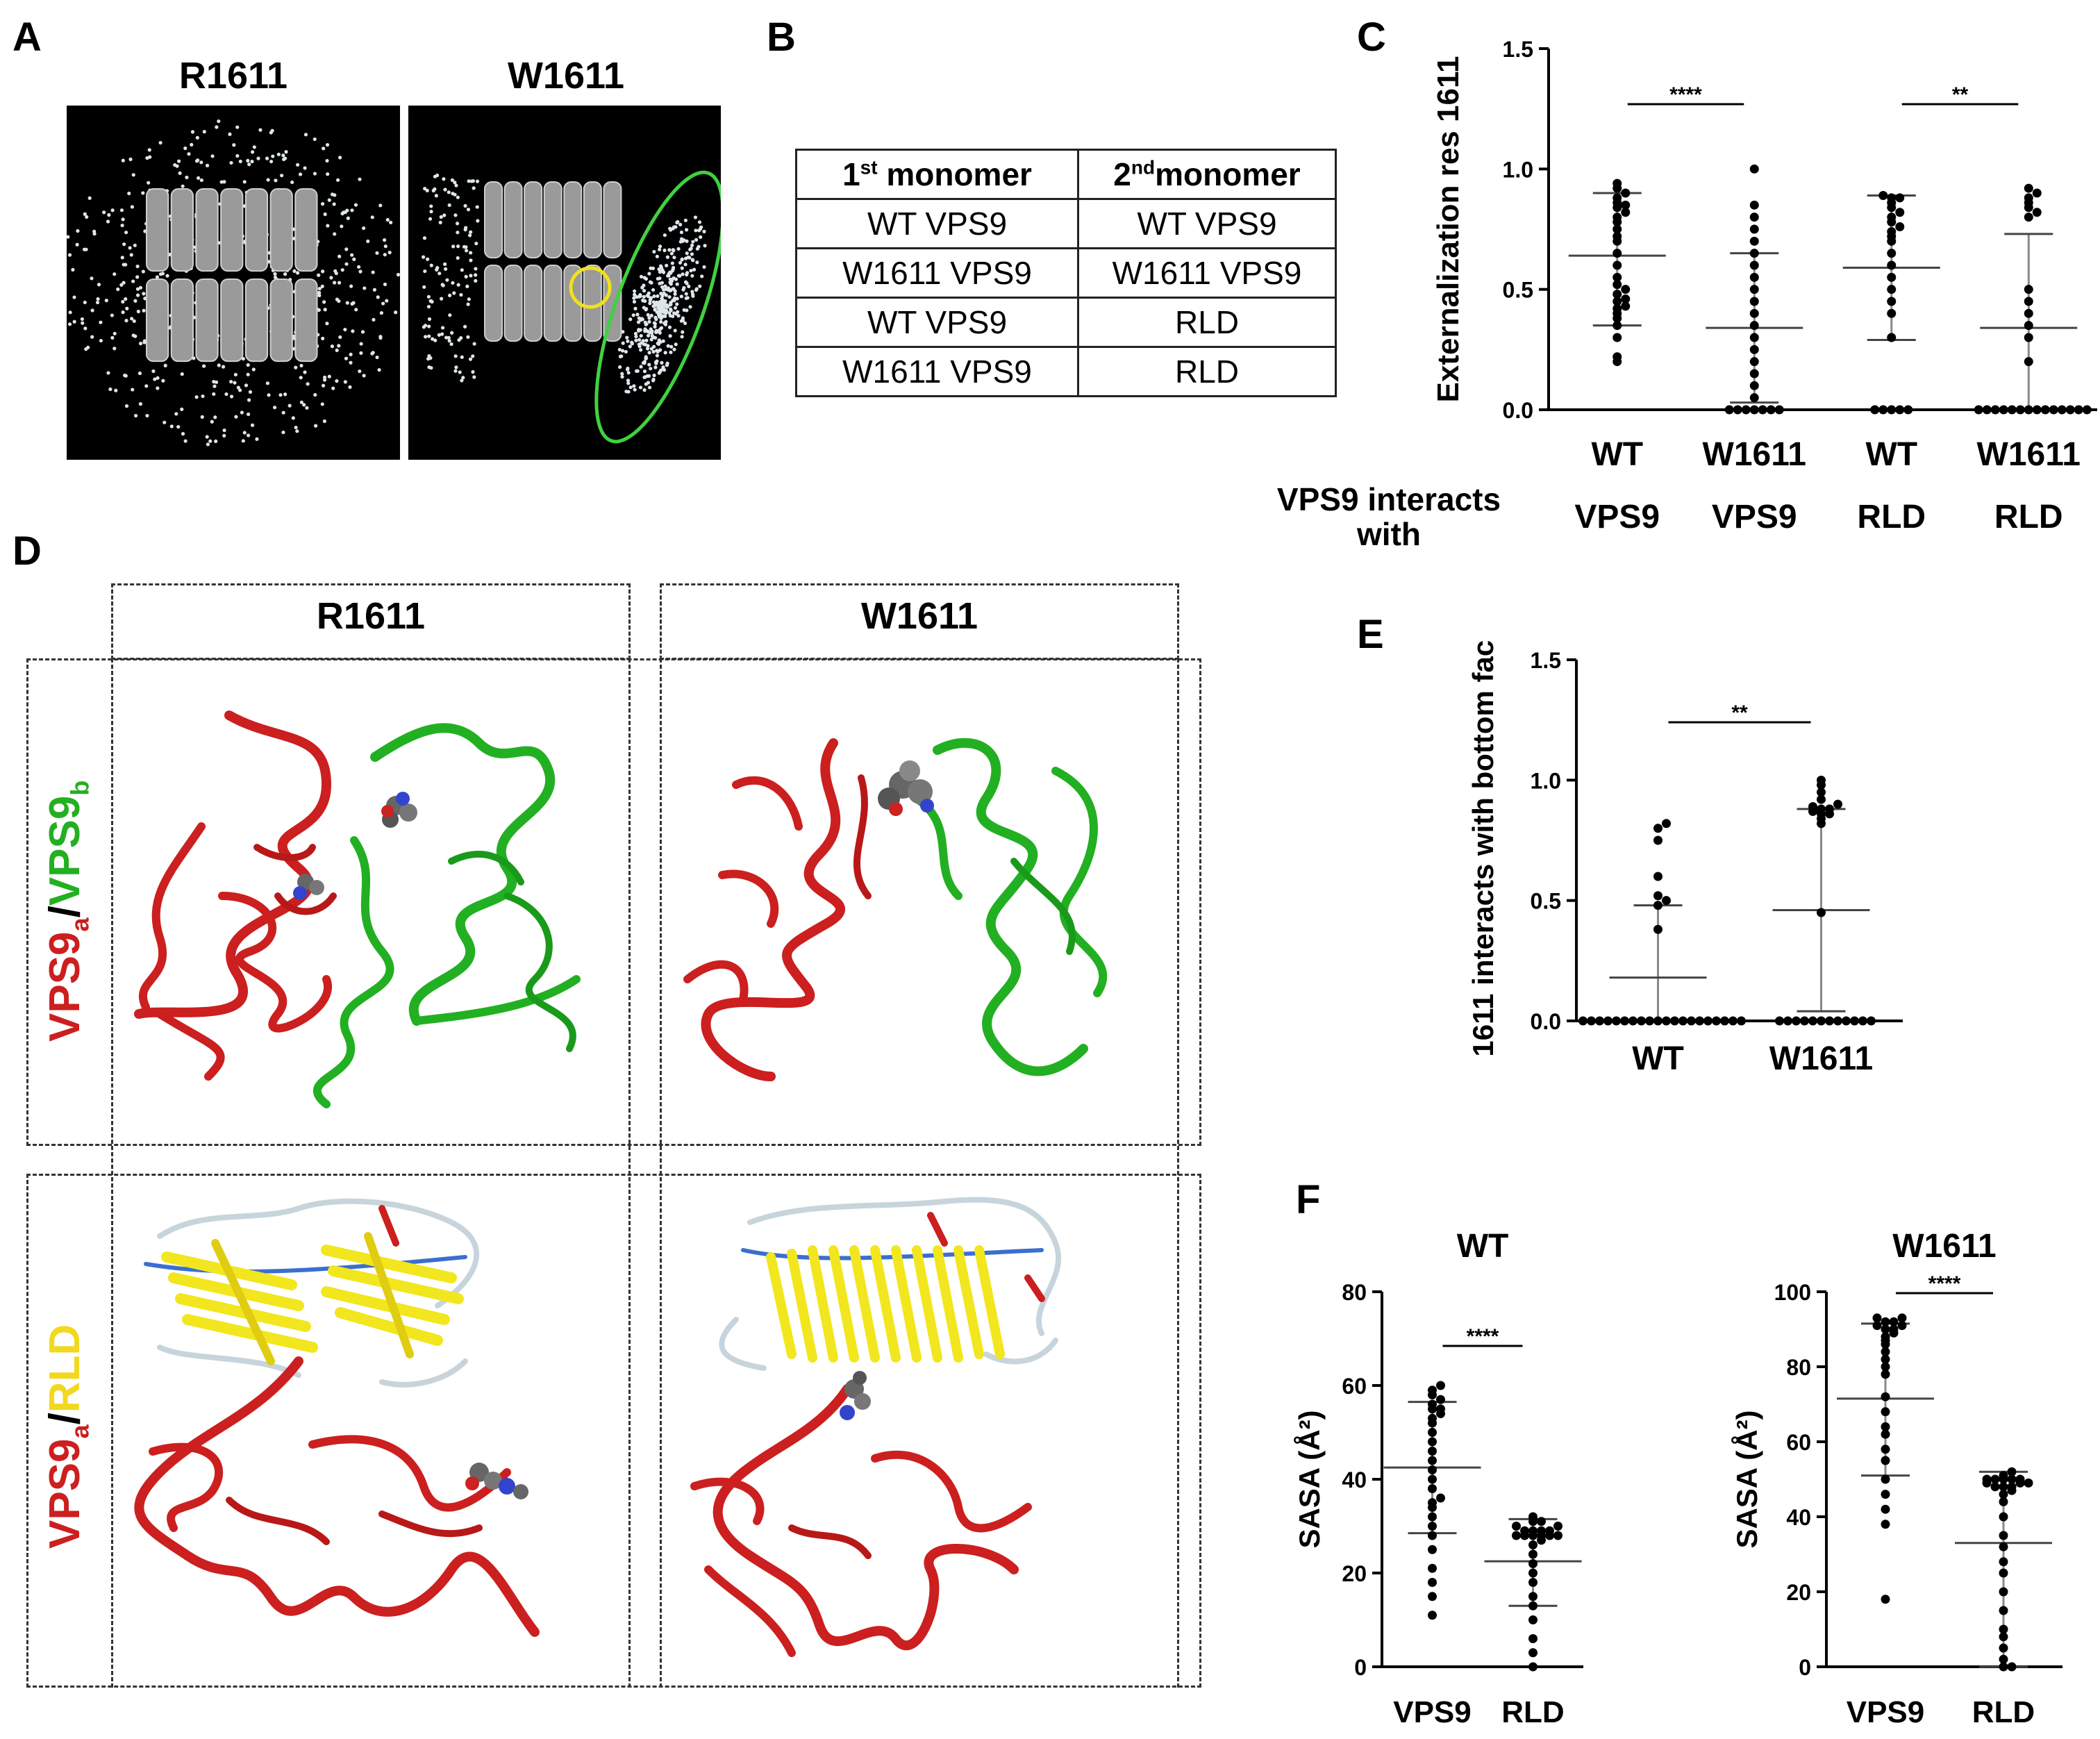  What do you see at coordinates (1354, 1292) in the screenshot?
I see `y-tick-label: 80` at bounding box center [1354, 1292].